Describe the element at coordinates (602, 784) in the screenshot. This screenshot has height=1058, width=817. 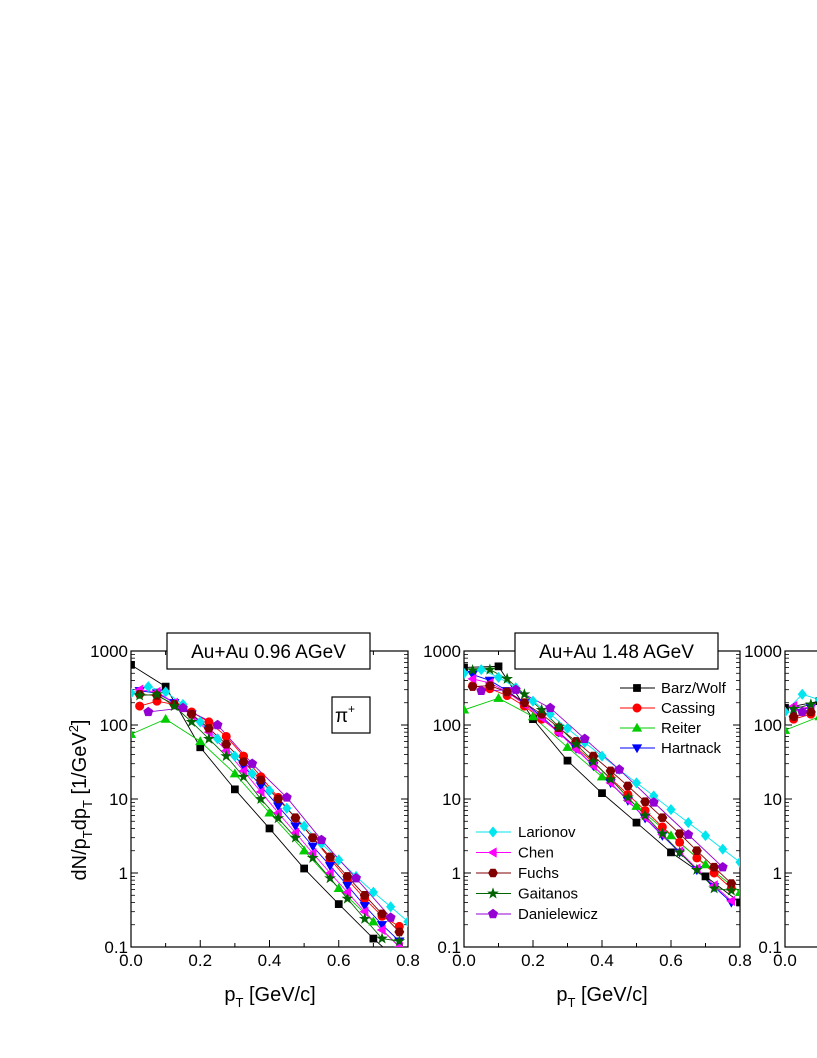
I see `series-line-fuchs` at that location.